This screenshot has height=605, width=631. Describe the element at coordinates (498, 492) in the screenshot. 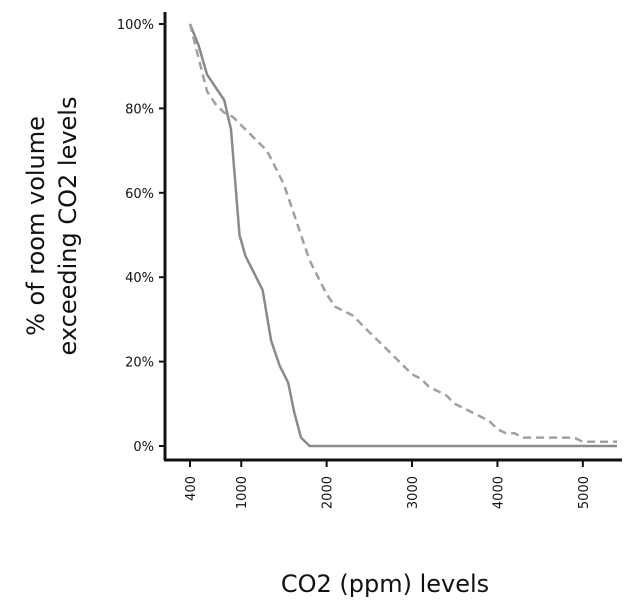

I see `x-tick-label: 4000` at that location.